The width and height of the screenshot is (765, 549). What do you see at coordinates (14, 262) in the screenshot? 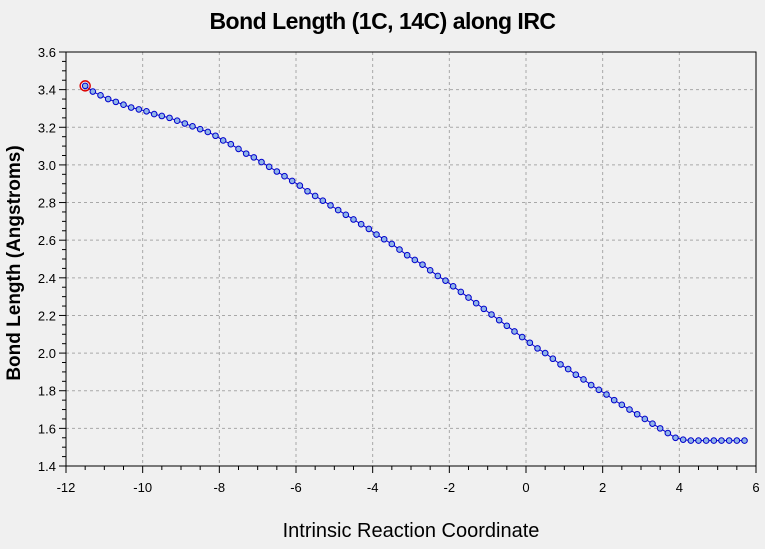
I see `y-axis-title: Bond Length (Angstroms)` at bounding box center [14, 262].